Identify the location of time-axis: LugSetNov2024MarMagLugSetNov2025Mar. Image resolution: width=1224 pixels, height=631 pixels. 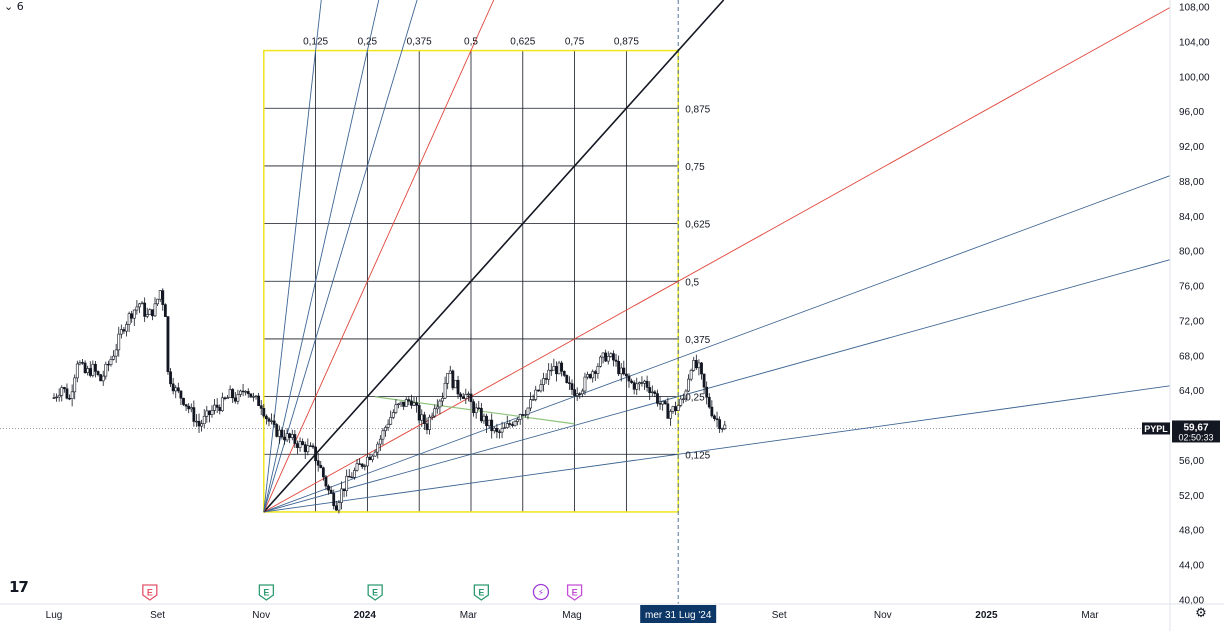
(612, 612).